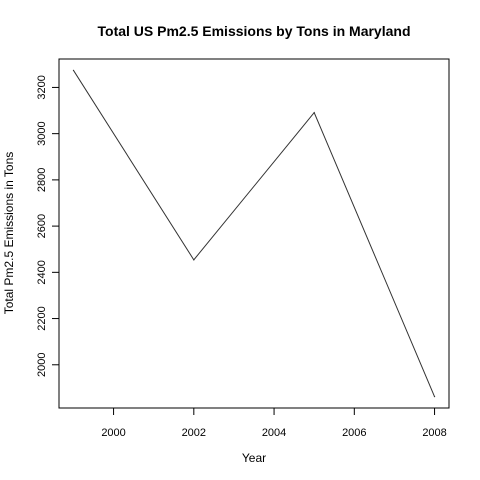 The width and height of the screenshot is (480, 480). I want to click on y-axis: 2000 2200 2400 2600 2800 3000 3200, so click(47, 226).